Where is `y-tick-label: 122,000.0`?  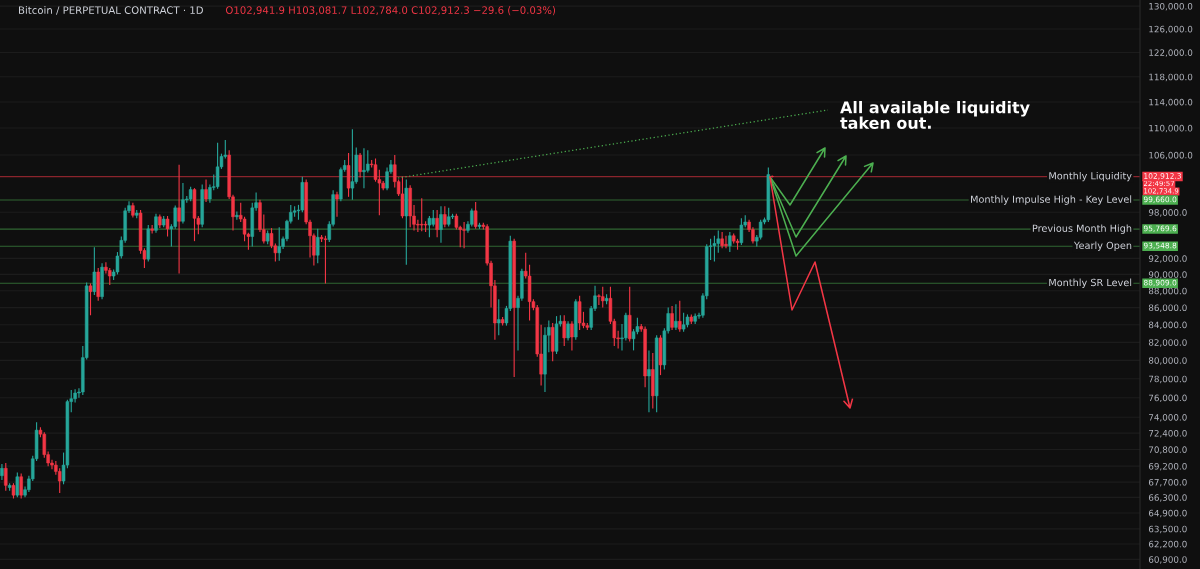 y-tick-label: 122,000.0 is located at coordinates (1171, 53).